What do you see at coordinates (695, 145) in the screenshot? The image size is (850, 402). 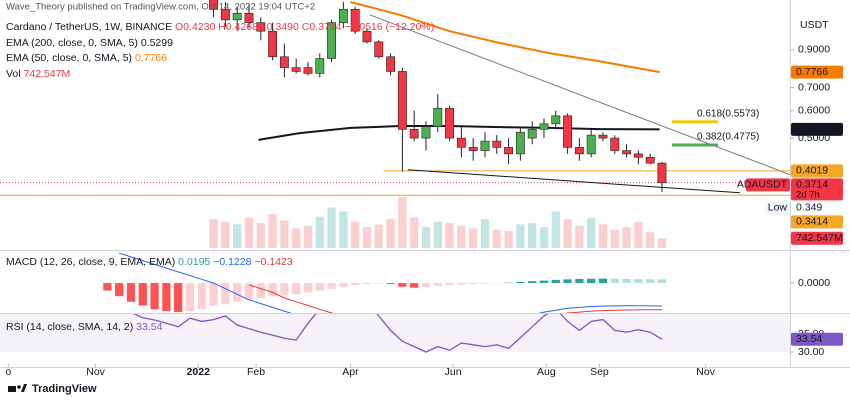 I see `fib-band` at bounding box center [695, 145].